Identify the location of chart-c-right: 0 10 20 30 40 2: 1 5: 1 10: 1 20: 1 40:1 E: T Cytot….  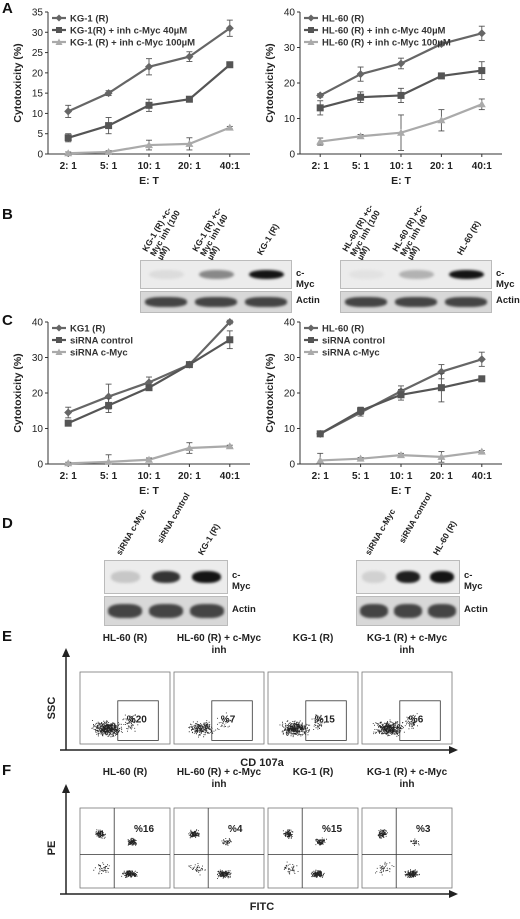
(383, 407).